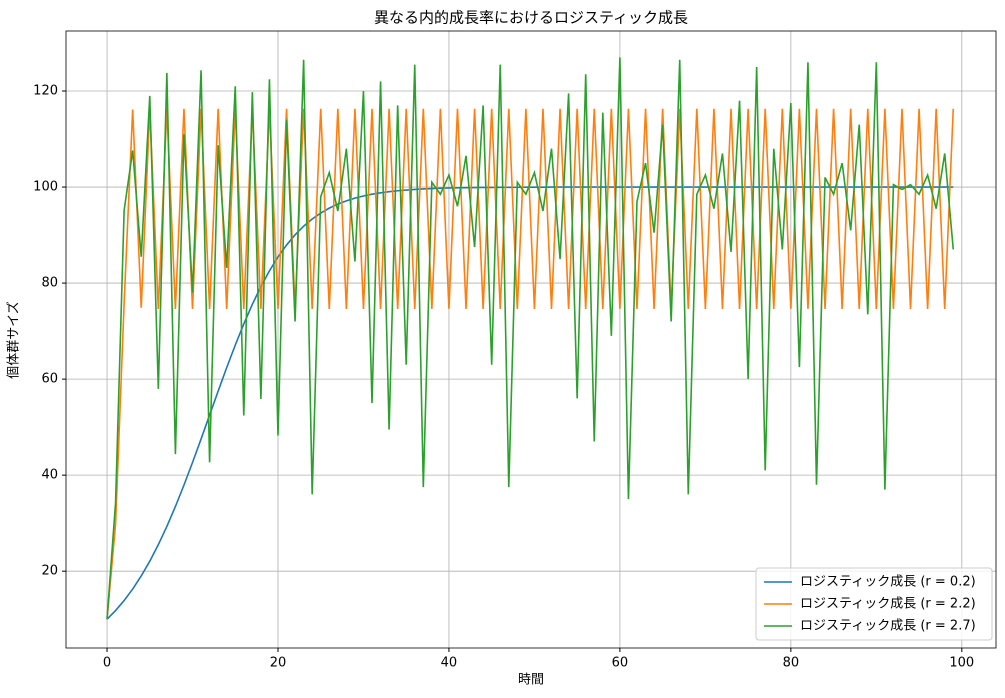 Image resolution: width=1005 pixels, height=698 pixels. What do you see at coordinates (620, 663) in the screenshot?
I see `x-tick-label: 60` at bounding box center [620, 663].